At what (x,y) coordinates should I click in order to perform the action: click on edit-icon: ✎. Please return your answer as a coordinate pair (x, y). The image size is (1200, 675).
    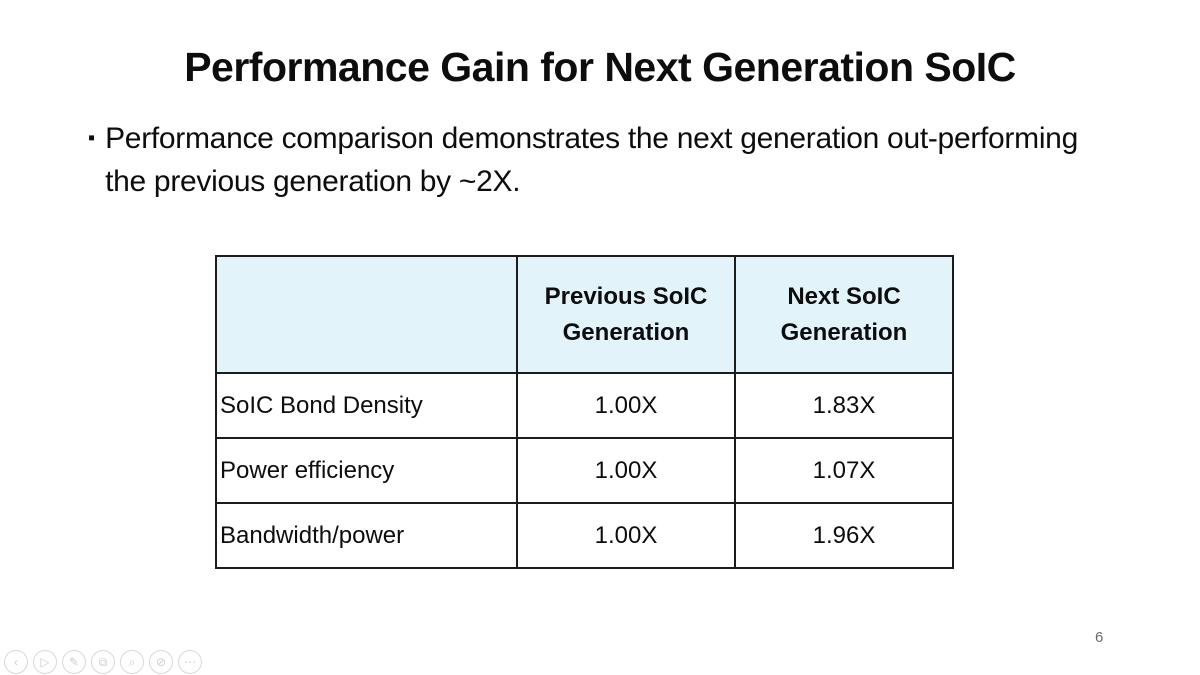
    Looking at the image, I should click on (74, 662).